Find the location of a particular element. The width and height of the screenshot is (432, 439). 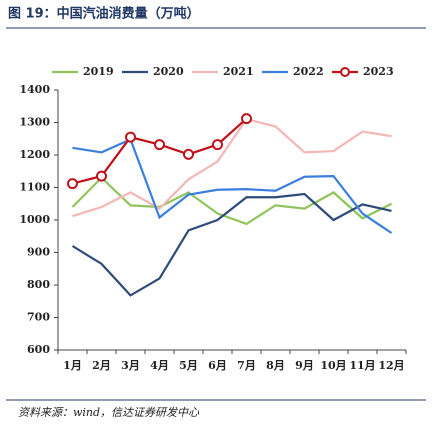

y-tick-label: 1300 is located at coordinates (34, 122).